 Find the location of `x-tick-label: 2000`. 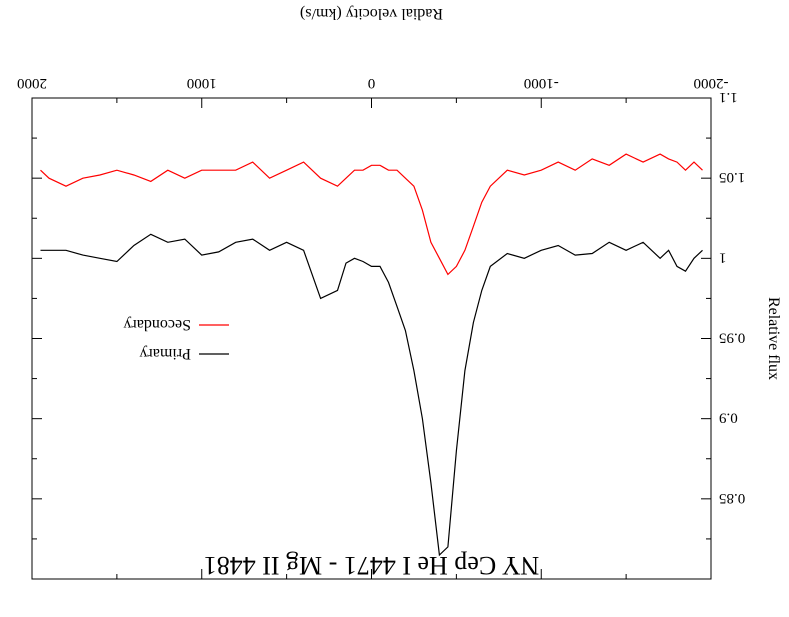

x-tick-label: 2000 is located at coordinates (32, 83).